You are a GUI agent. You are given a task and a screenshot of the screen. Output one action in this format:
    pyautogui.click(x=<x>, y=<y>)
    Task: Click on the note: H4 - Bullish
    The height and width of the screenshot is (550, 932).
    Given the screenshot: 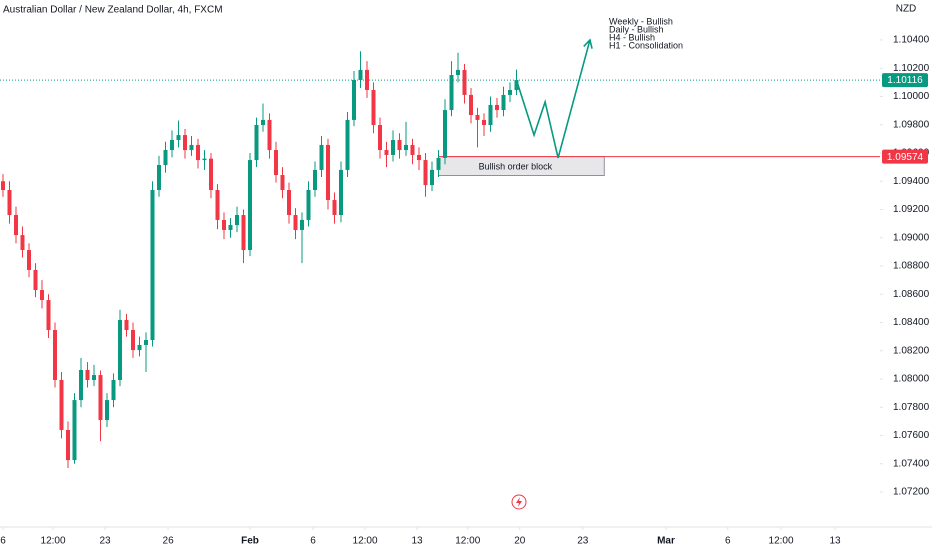 What is the action you would take?
    pyautogui.click(x=632, y=37)
    